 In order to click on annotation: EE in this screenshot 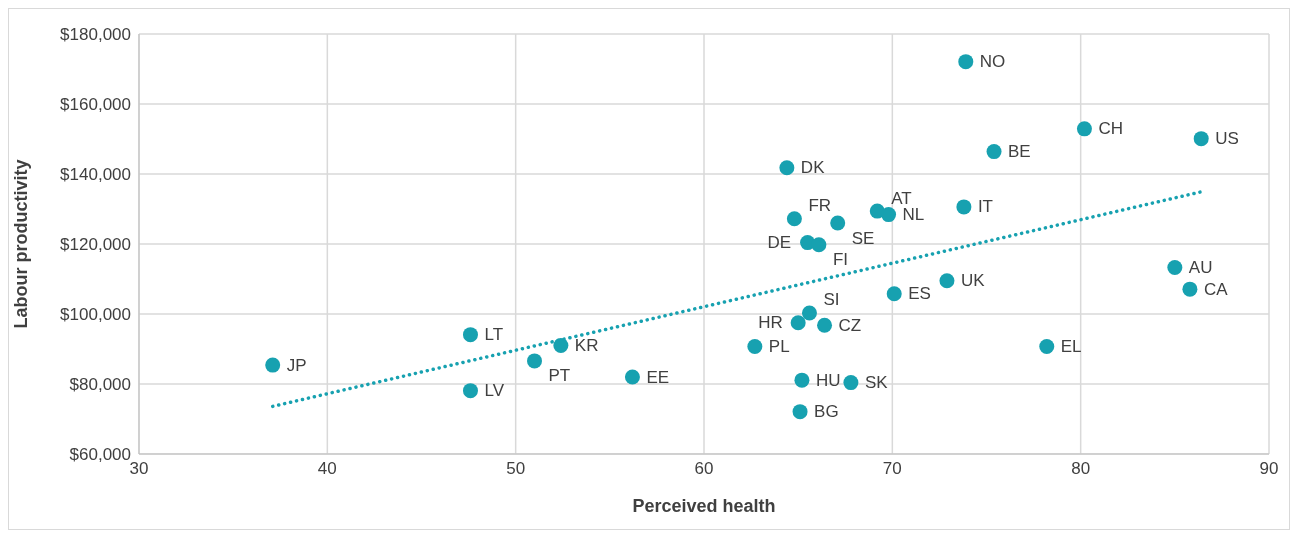, I will do `click(658, 377)`.